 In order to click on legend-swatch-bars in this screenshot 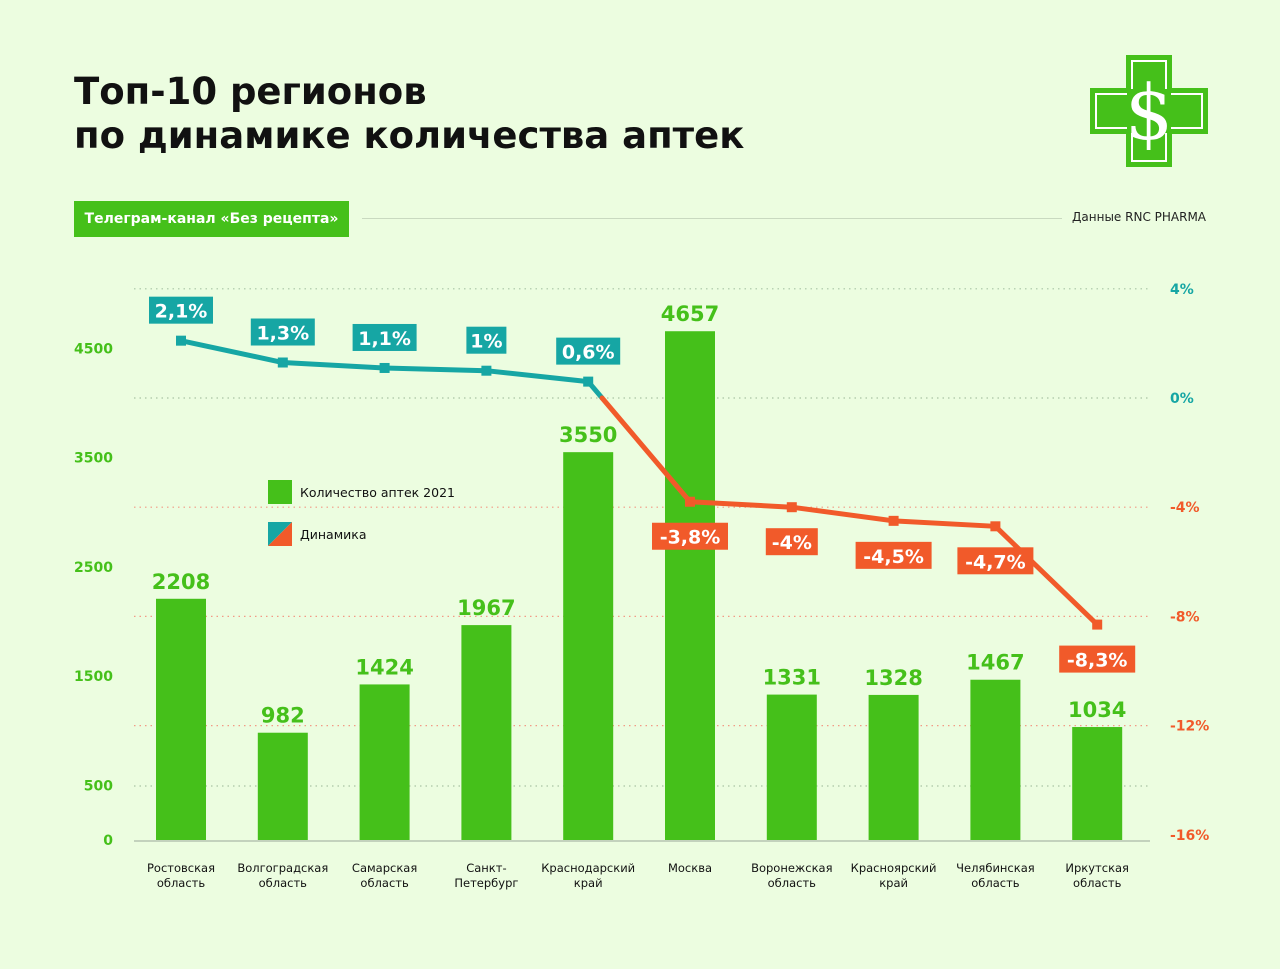, I will do `click(280, 492)`.